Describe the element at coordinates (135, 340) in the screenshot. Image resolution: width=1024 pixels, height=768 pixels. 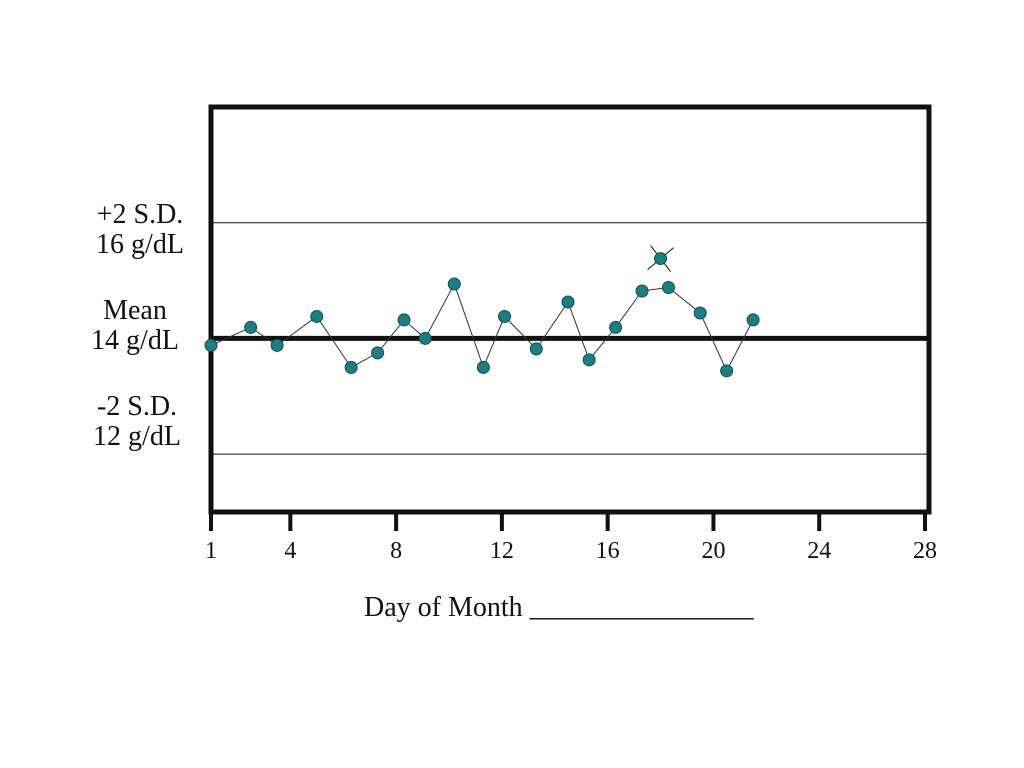
I see `ref-value-mean: 14 g/dL` at that location.